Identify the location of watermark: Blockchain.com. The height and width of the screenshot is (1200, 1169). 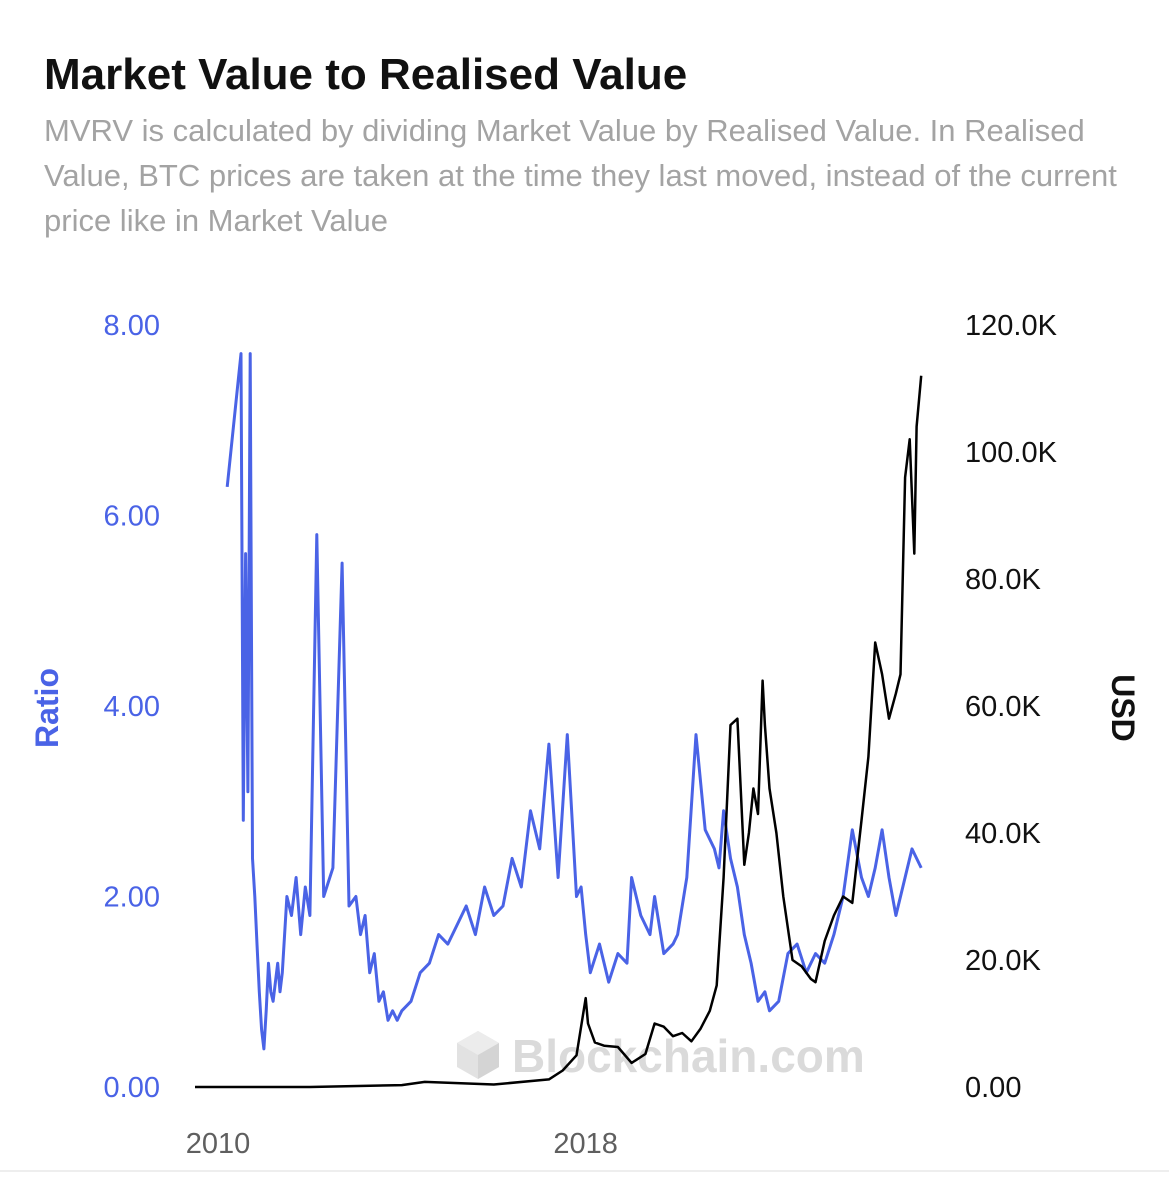
(661, 1056).